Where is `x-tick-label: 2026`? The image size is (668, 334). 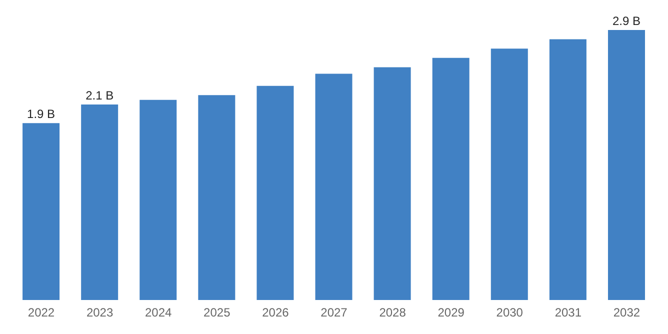
x-tick-label: 2026 is located at coordinates (276, 313).